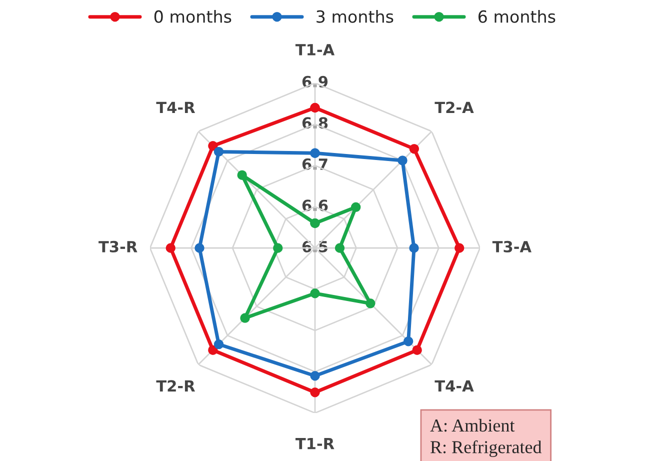 The height and width of the screenshot is (461, 646). Describe the element at coordinates (355, 16) in the screenshot. I see `legend-label: 3 months` at that location.